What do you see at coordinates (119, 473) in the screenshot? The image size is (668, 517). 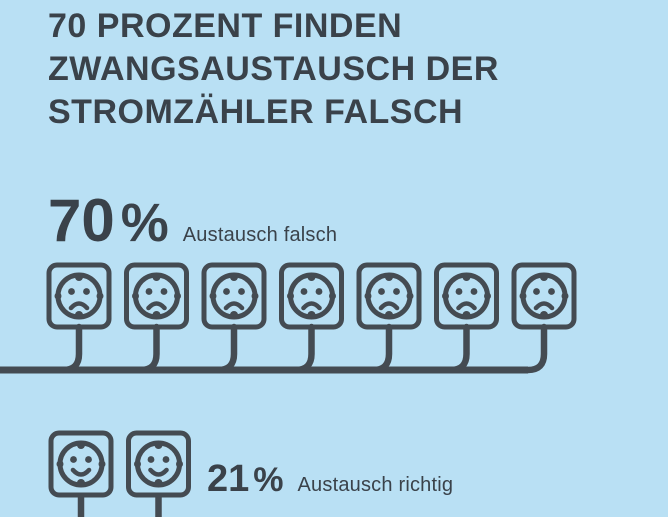 I see `sockets-richtig-chart` at bounding box center [119, 473].